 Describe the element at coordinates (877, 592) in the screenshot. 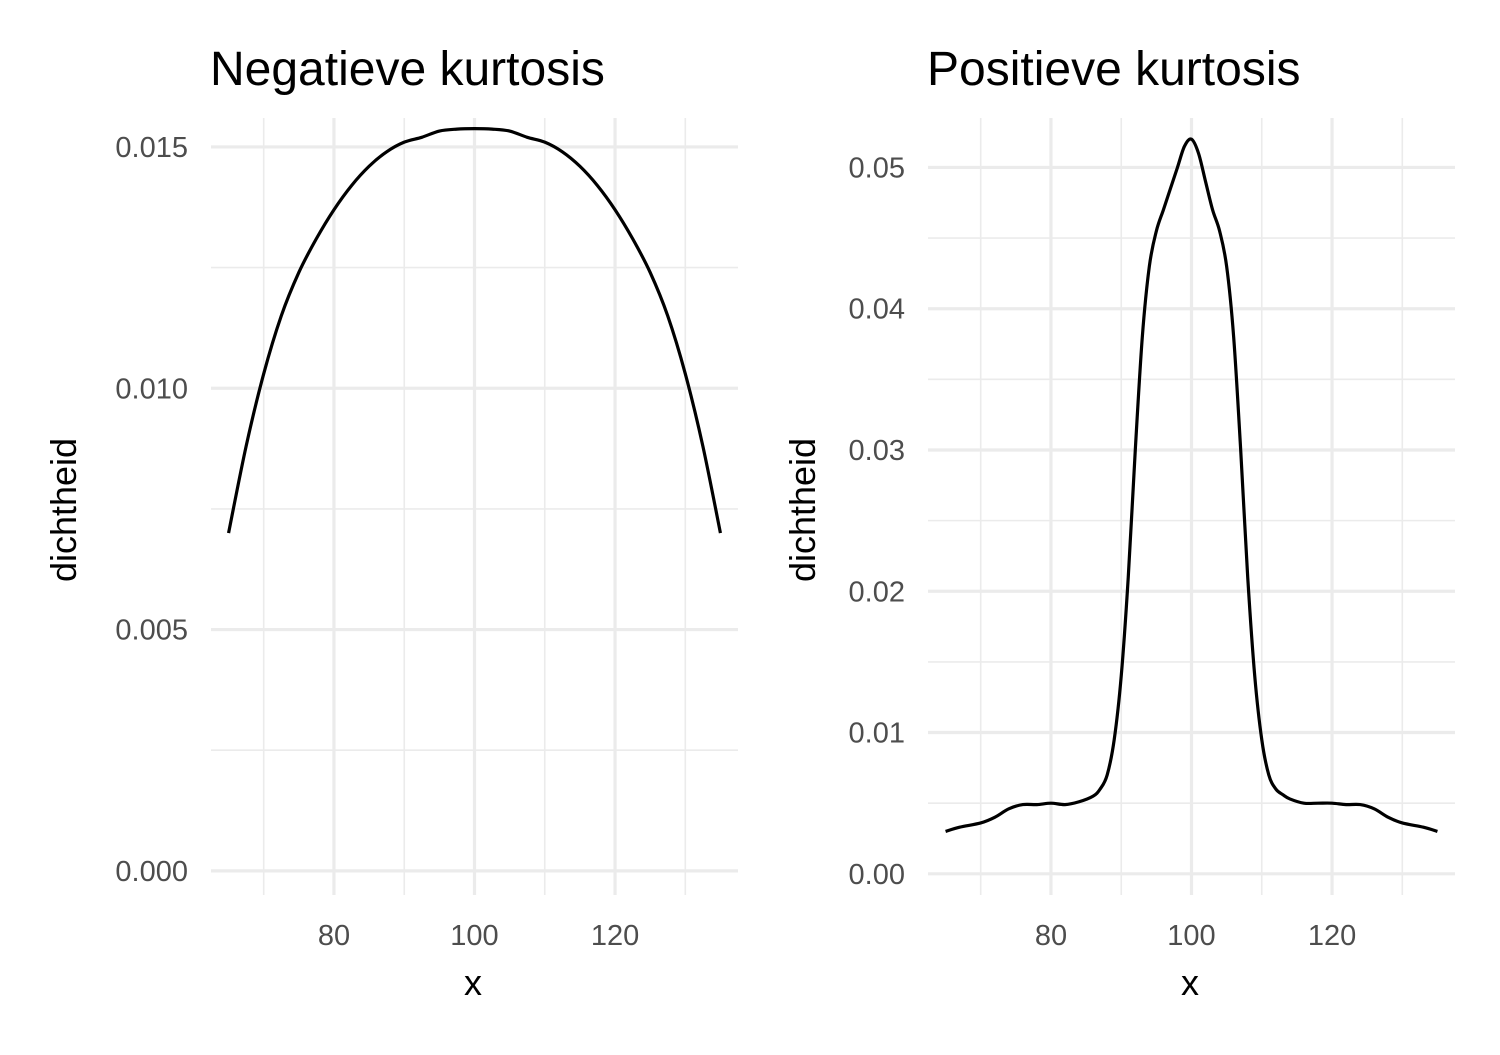

I see `y-tick-label: 0.02` at that location.